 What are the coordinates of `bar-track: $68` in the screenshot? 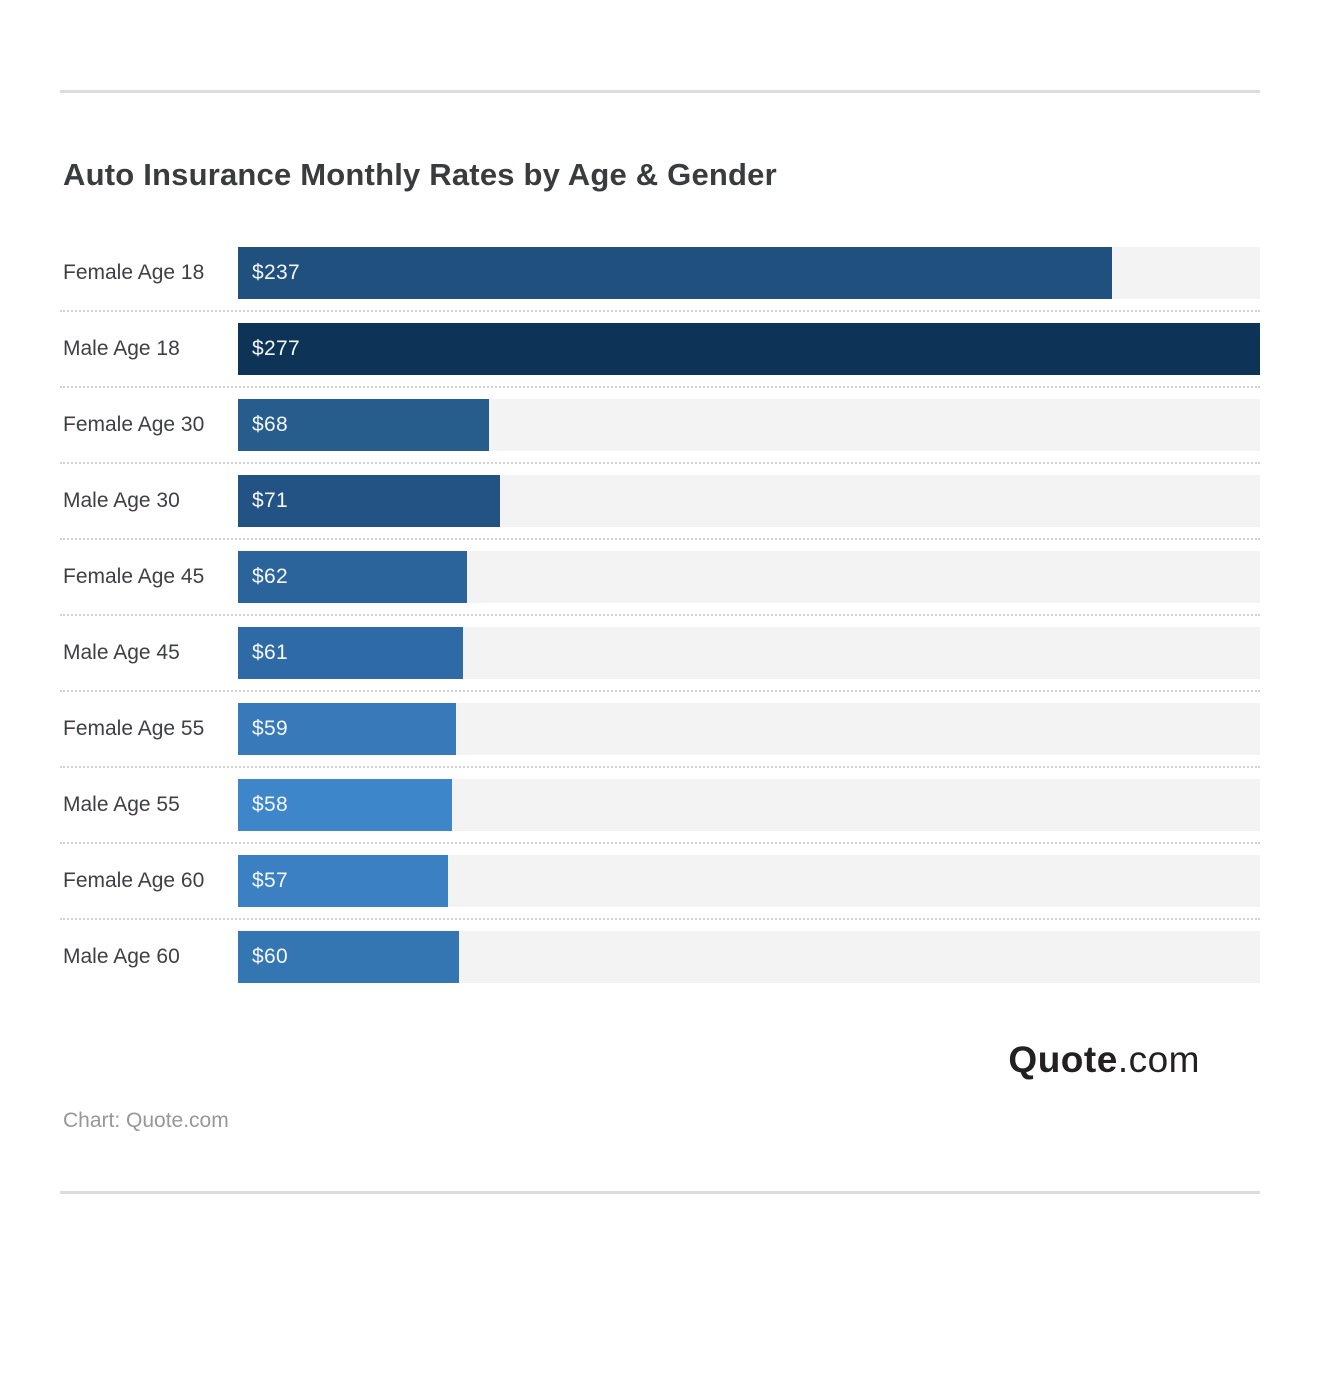 It's located at (749, 425).